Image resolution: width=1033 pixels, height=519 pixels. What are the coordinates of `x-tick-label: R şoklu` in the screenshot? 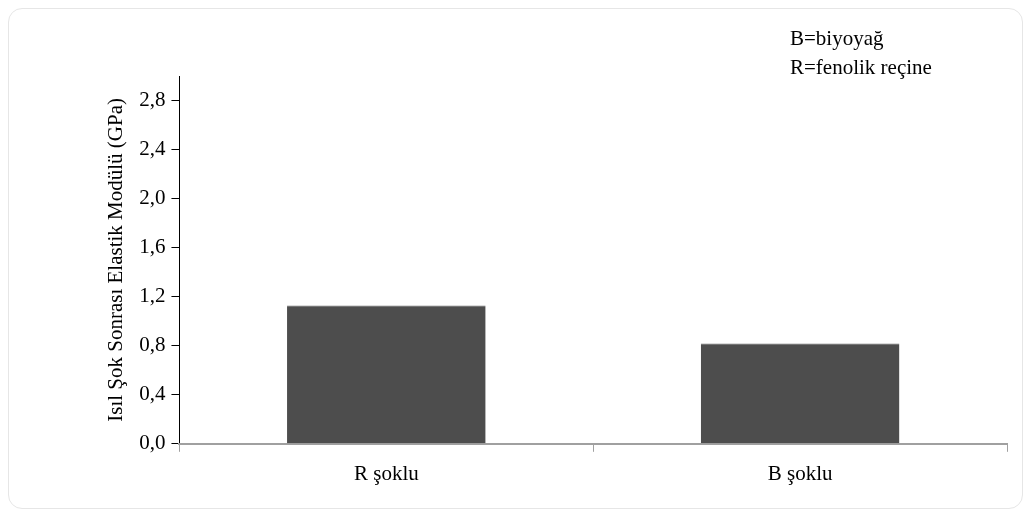 It's located at (386, 472).